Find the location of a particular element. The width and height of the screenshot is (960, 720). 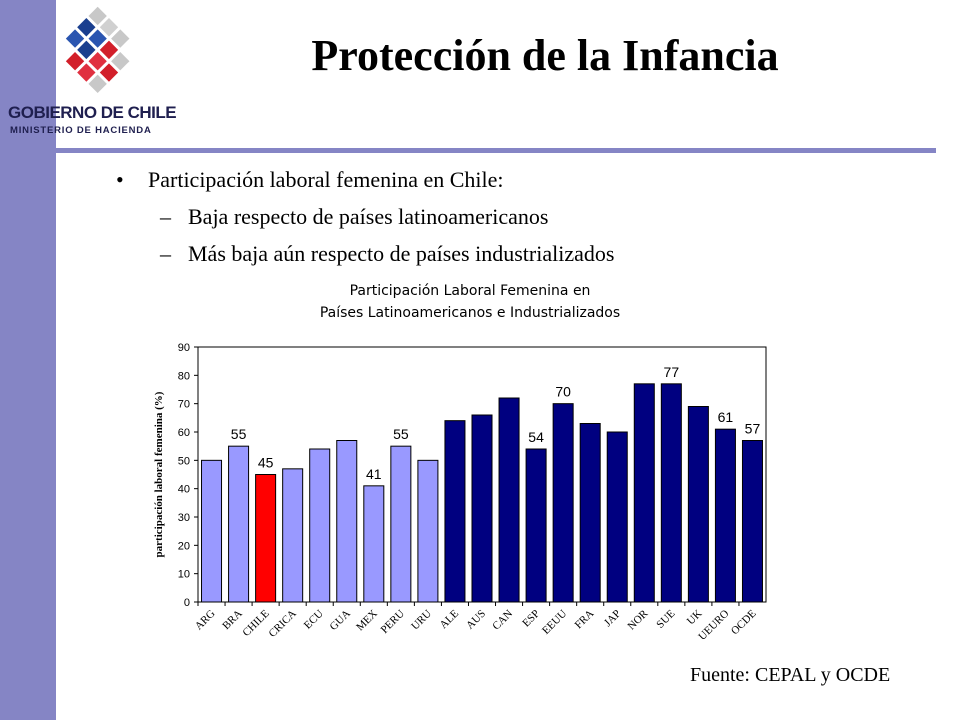

chart-title: Participación Laboral Femenina en is located at coordinates (470, 291).